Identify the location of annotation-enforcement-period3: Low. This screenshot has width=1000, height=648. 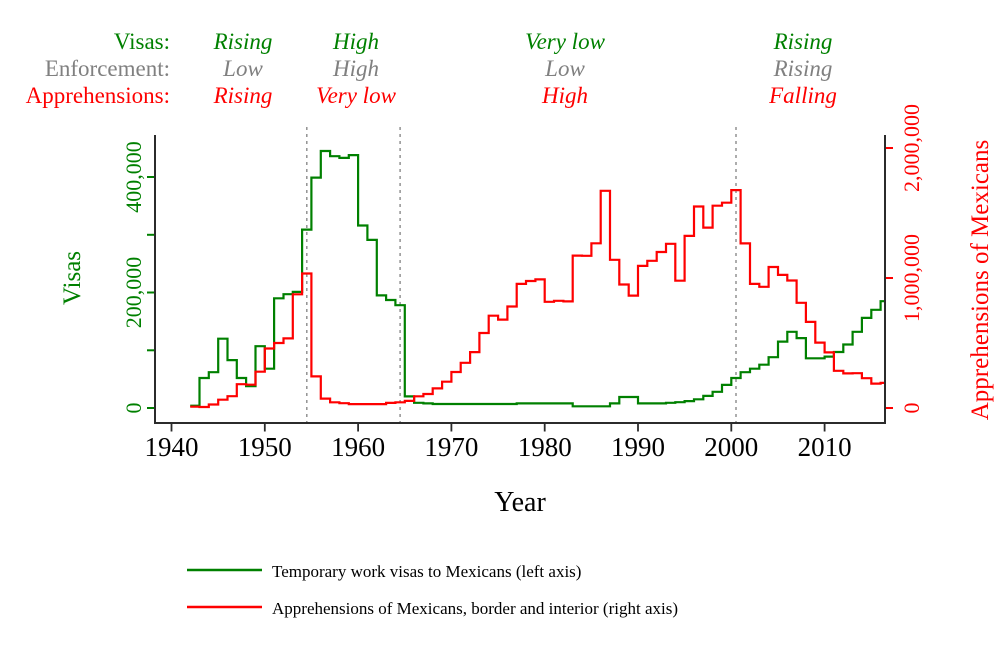
(564, 68).